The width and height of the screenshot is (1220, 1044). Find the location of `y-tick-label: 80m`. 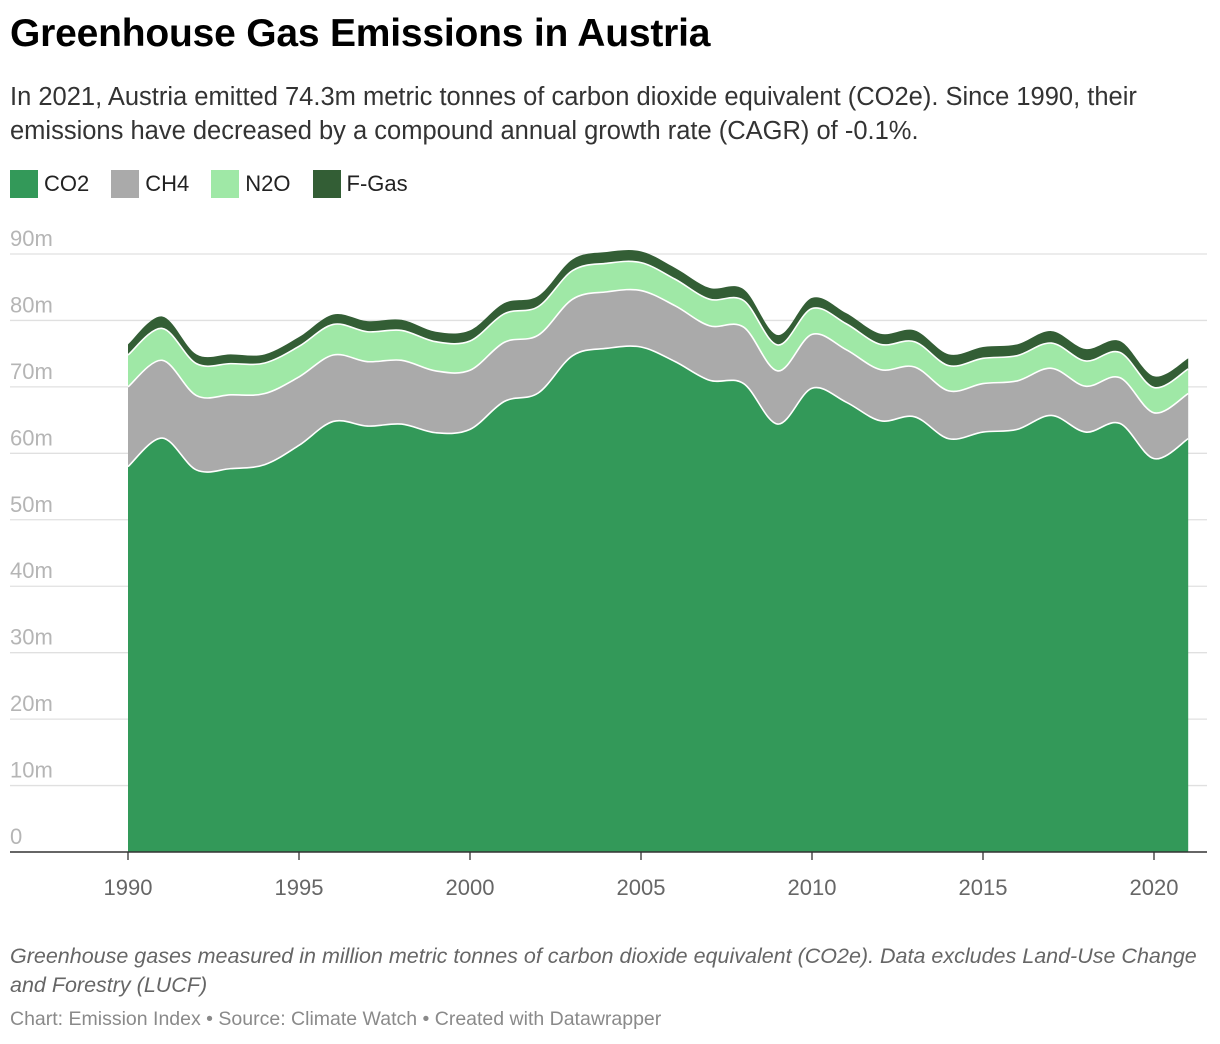

y-tick-label: 80m is located at coordinates (31, 304).